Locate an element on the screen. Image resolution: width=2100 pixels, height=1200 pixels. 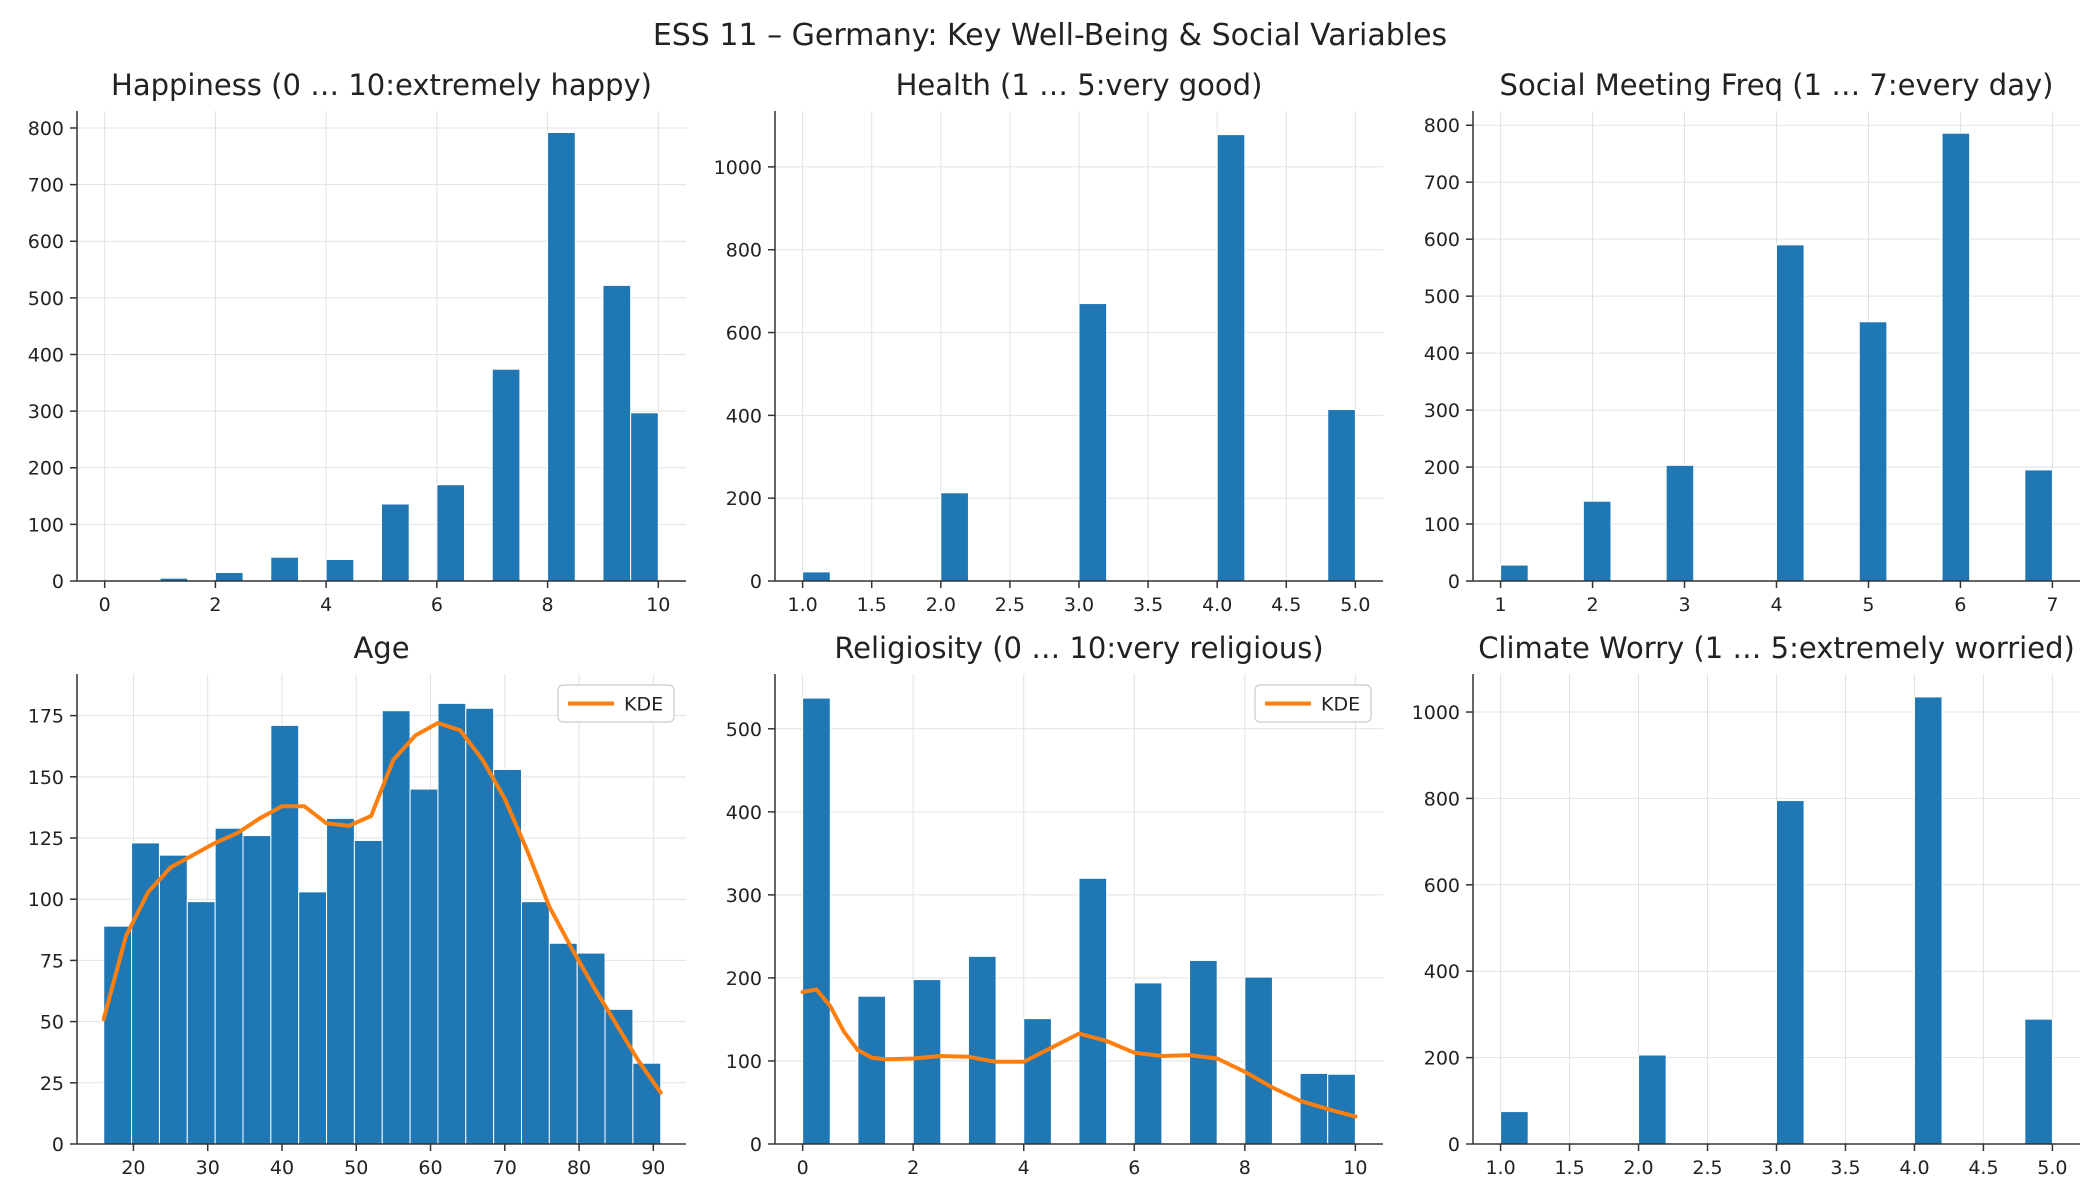
legend: KDE is located at coordinates (616, 703).